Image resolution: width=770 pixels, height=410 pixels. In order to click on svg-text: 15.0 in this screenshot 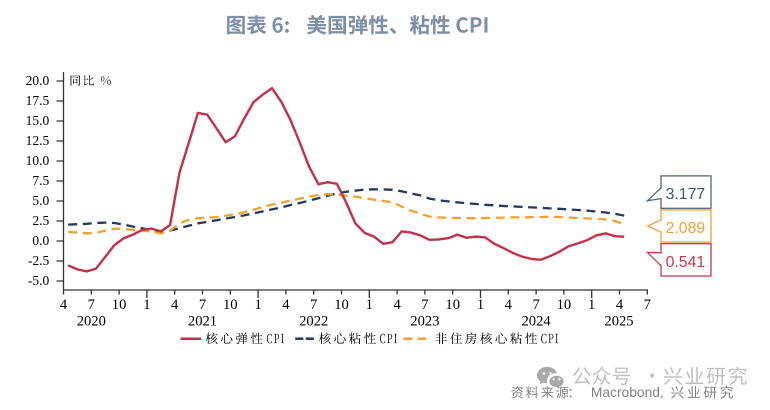, I will do `click(38, 120)`.